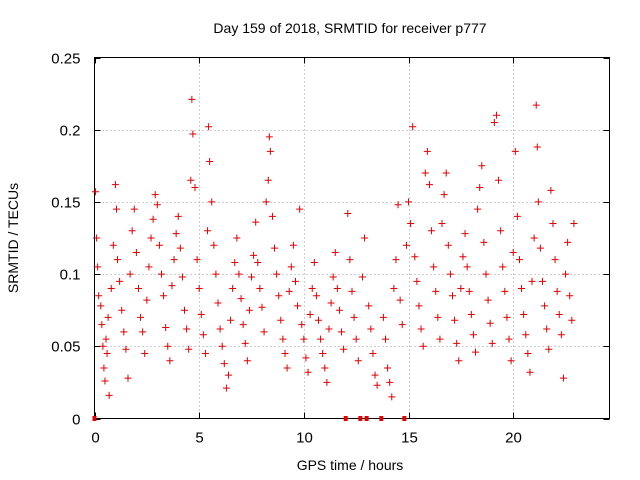 This screenshot has width=640, height=480. What do you see at coordinates (65, 347) in the screenshot?
I see `y-tick-label: 0.05` at bounding box center [65, 347].